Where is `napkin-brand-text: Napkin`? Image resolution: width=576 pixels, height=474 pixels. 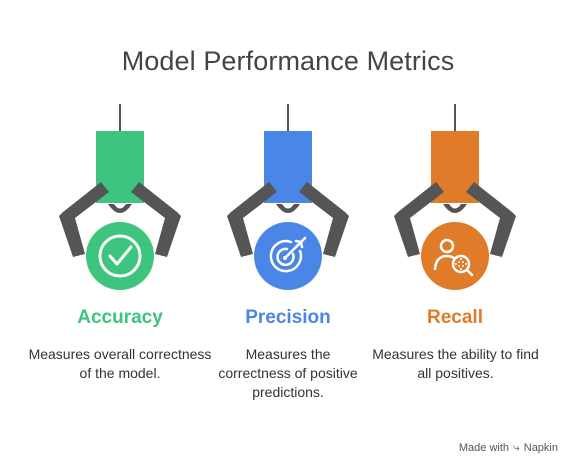
napkin-brand-text: Napkin is located at coordinates (540, 447).